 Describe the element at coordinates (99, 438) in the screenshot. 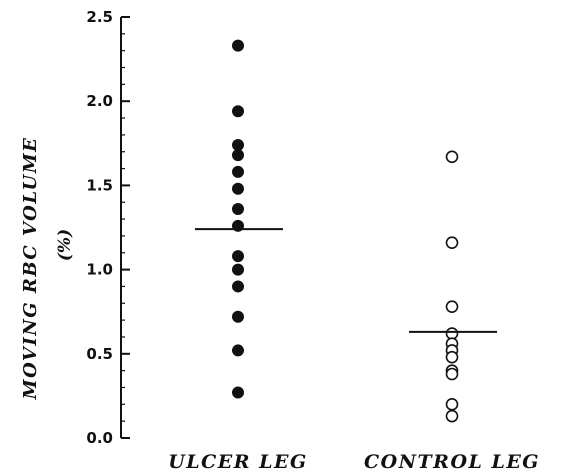

I see `y-tick-label: 0.0` at that location.